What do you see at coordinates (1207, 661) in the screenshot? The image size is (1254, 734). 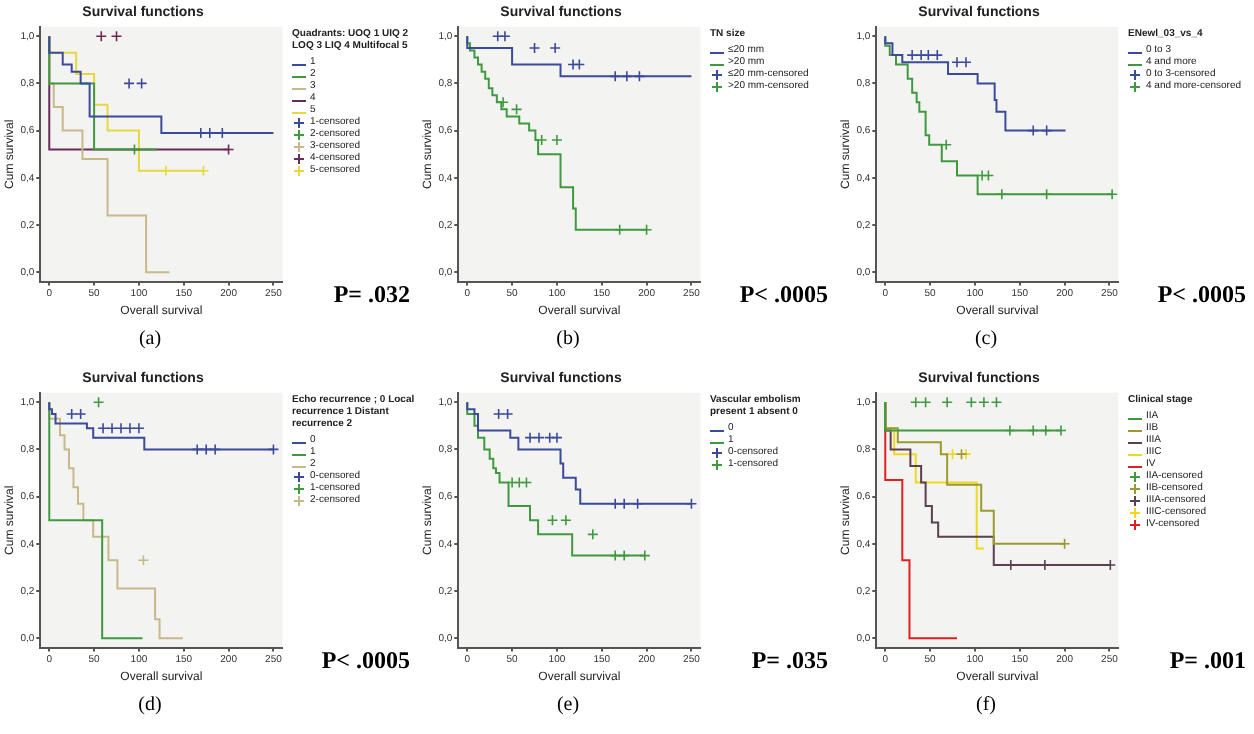 I see `text: P= .001` at bounding box center [1207, 661].